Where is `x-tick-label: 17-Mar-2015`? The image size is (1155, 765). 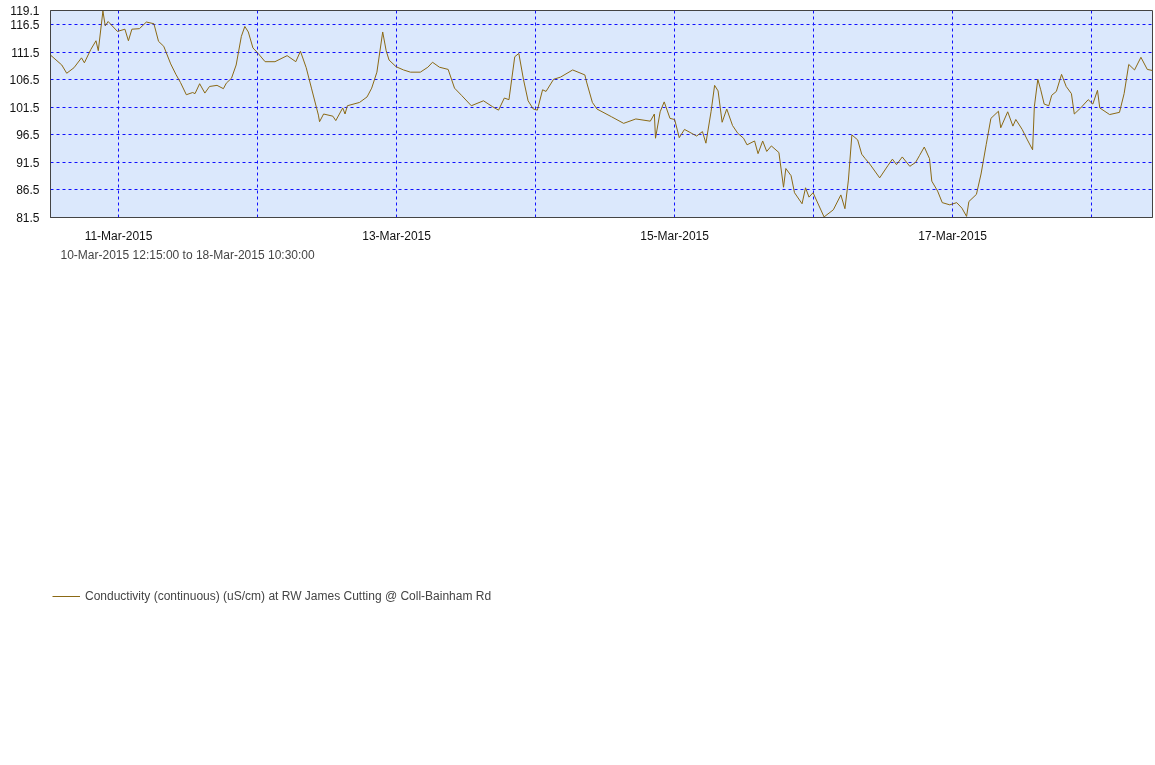
x-tick-label: 17-Mar-2015 is located at coordinates (953, 235).